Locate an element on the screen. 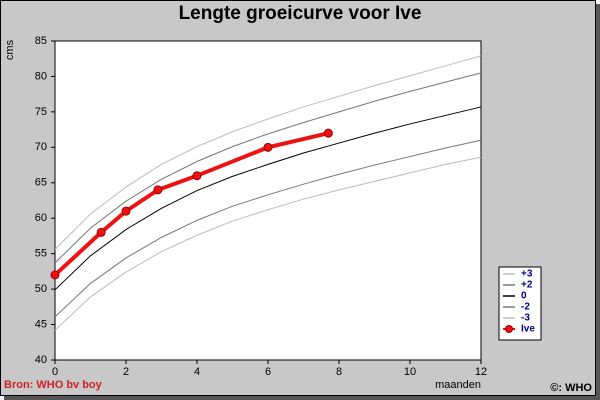 This screenshot has height=400, width=600. legend-marker is located at coordinates (509, 329).